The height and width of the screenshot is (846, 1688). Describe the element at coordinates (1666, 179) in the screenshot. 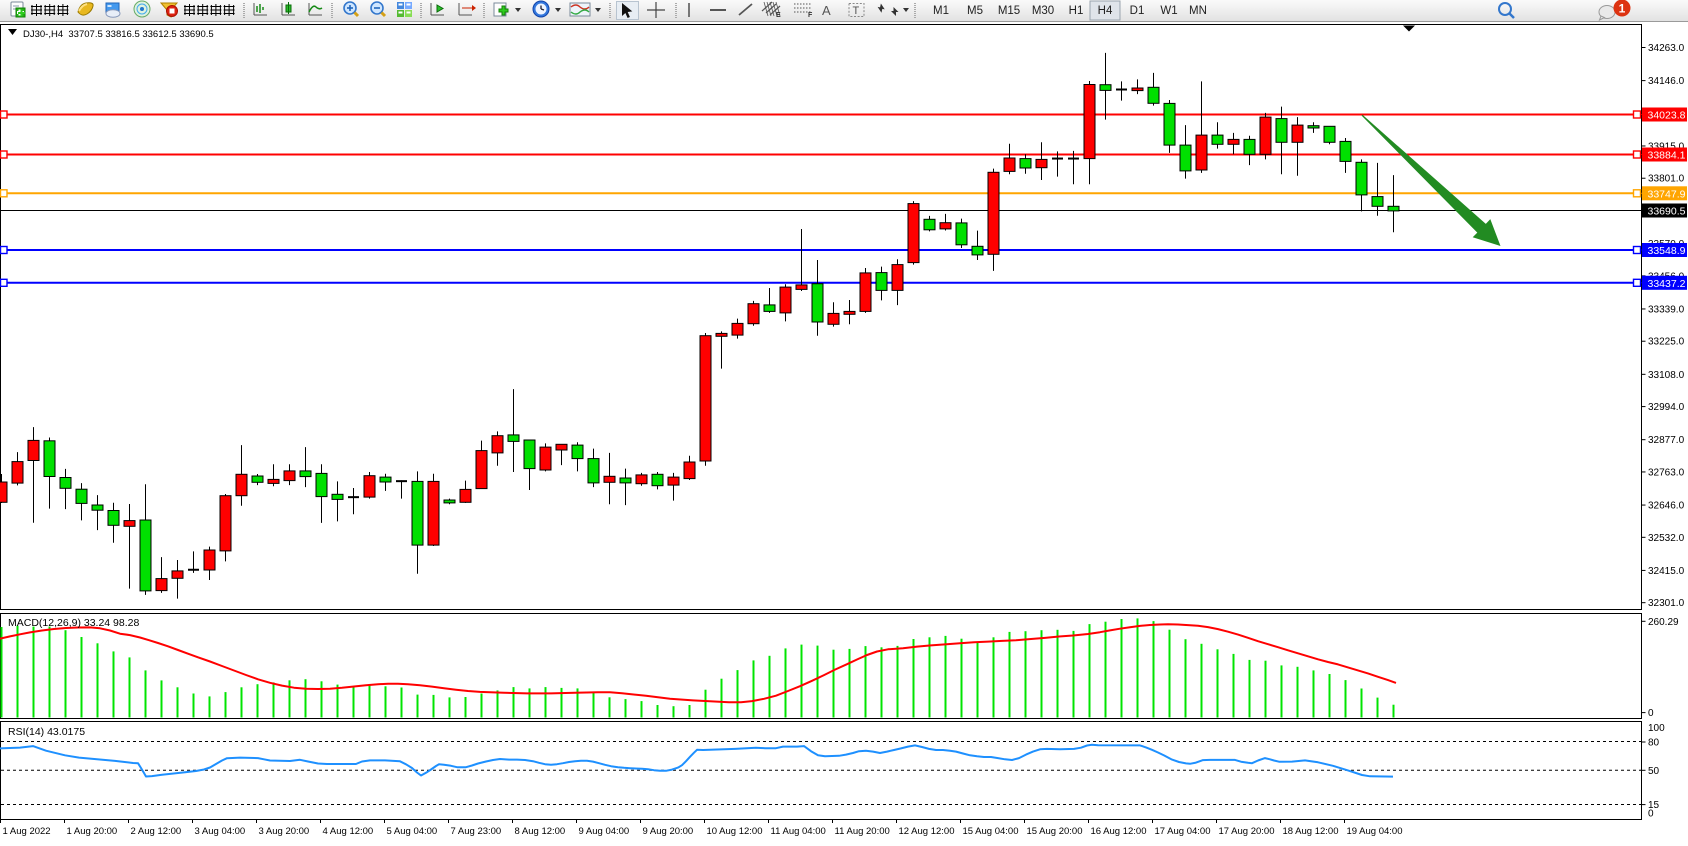

I see `svg-text: 33801.0` at that location.